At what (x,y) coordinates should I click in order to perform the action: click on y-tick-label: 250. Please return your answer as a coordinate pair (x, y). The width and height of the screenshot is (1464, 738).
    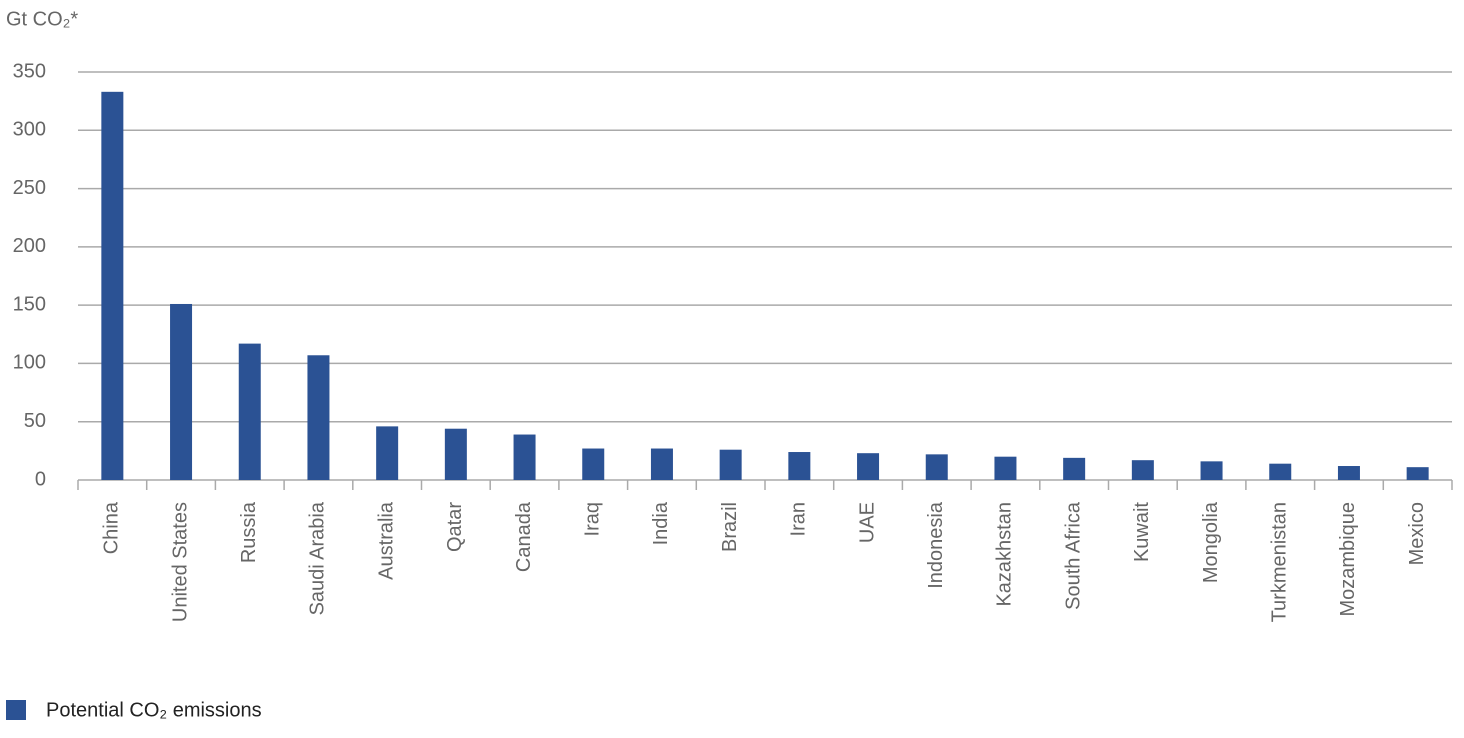
    Looking at the image, I should click on (29, 188).